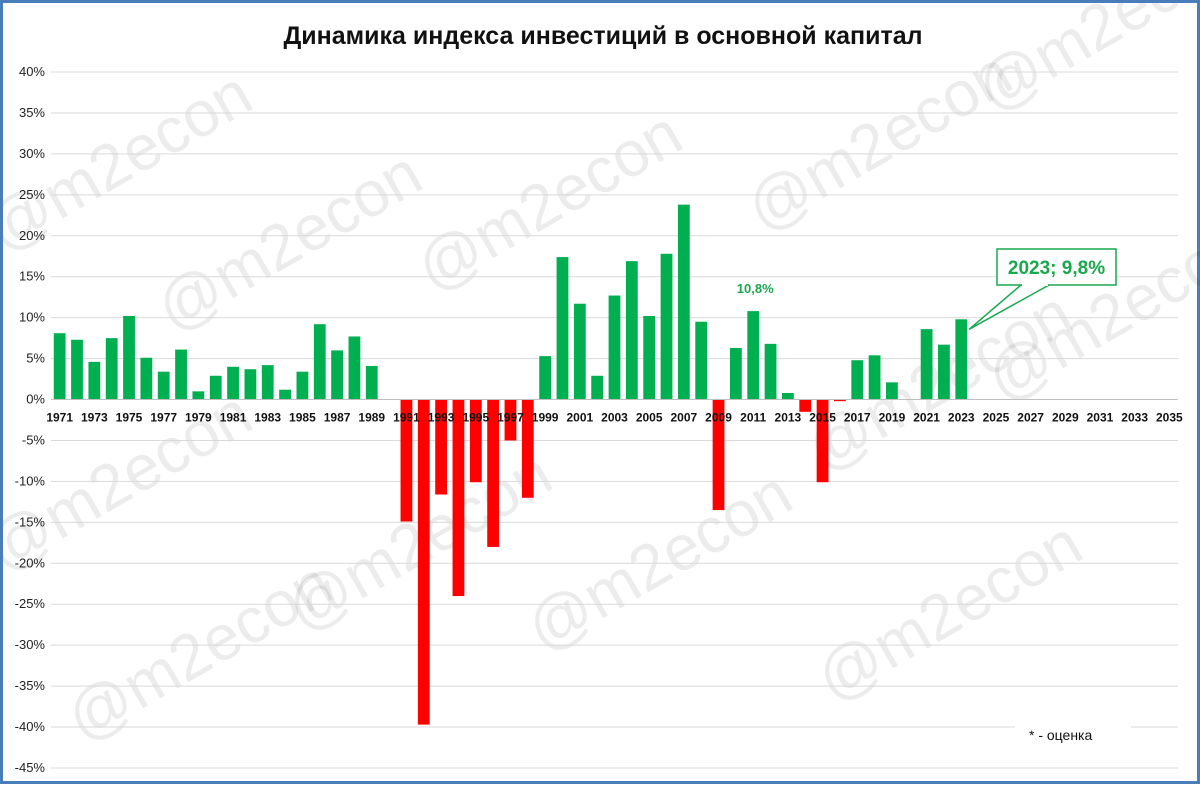 The image size is (1200, 787). What do you see at coordinates (1060, 735) in the screenshot?
I see `footnote-text: * - оценка` at bounding box center [1060, 735].